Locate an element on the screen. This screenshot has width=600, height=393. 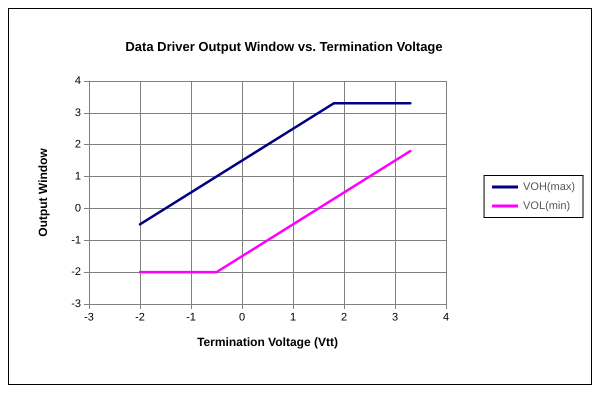
x-tick-label: 3 is located at coordinates (395, 318).